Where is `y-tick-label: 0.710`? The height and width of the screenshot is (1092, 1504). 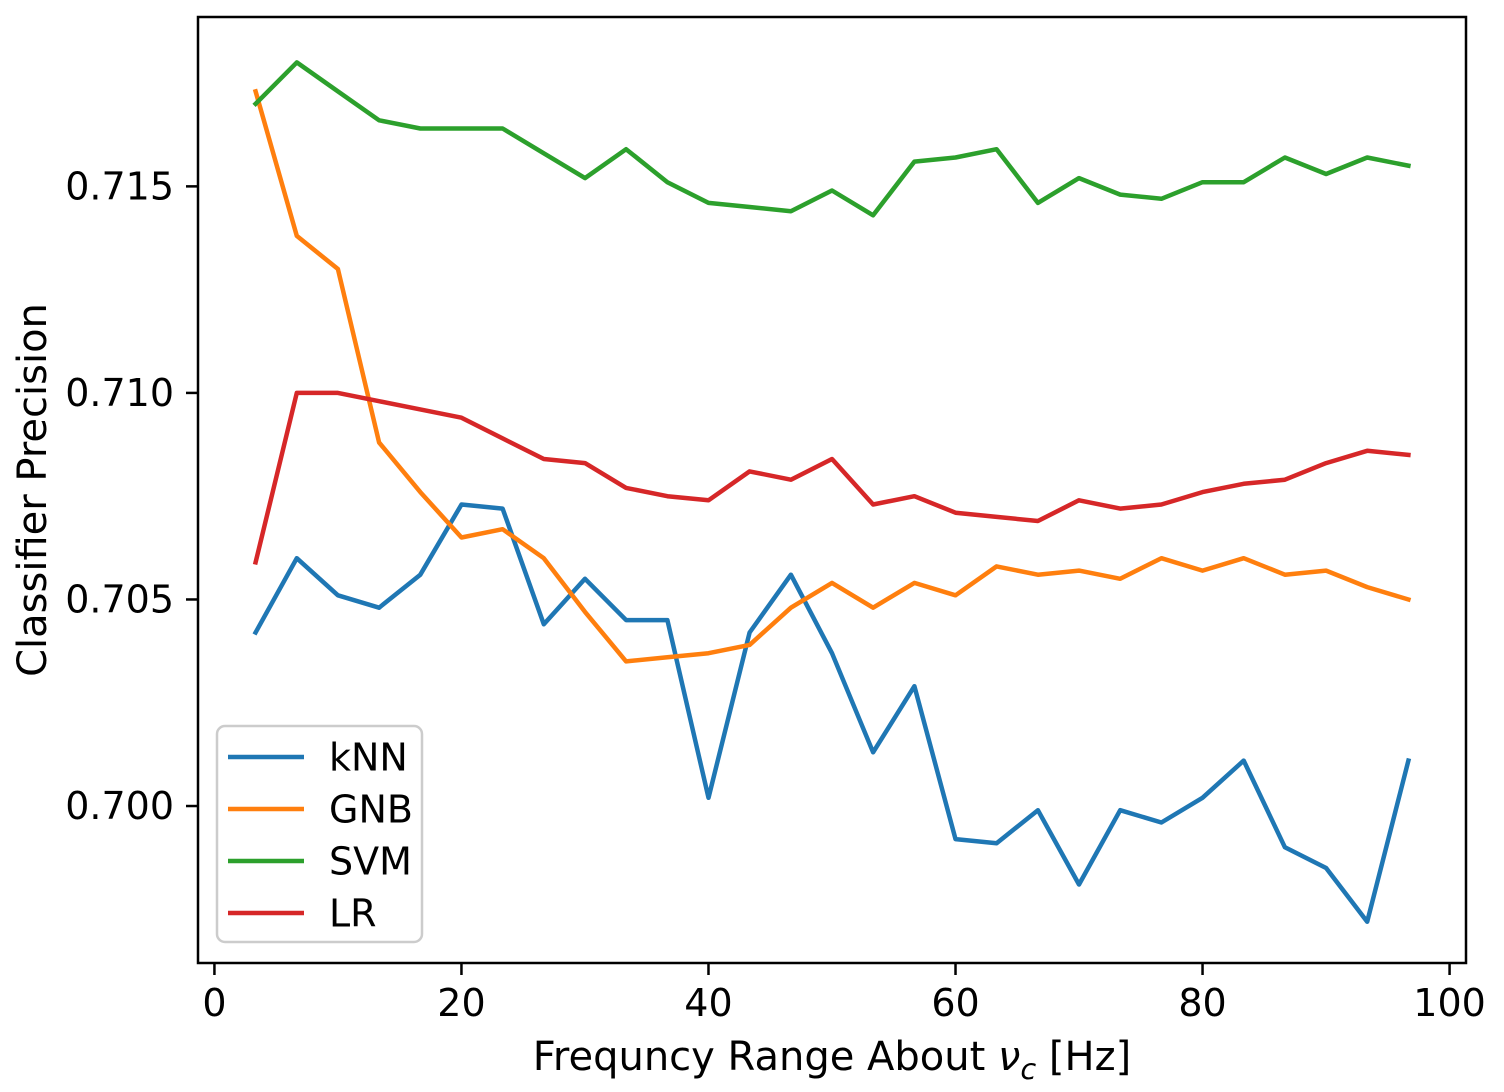
y-tick-label: 0.710 is located at coordinates (119, 393).